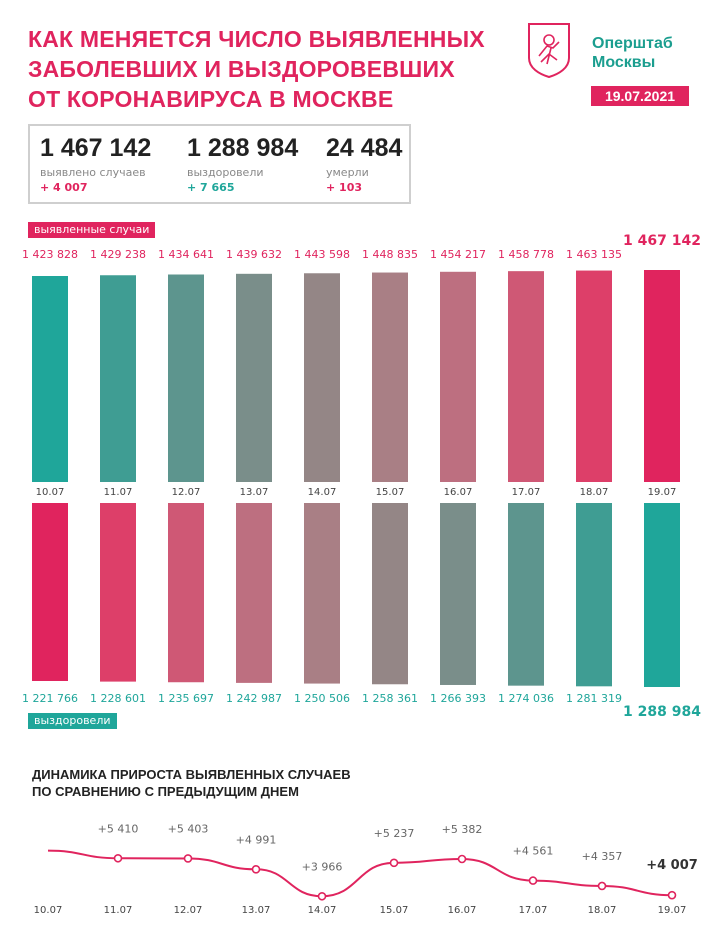 This screenshot has height=935, width=720. What do you see at coordinates (640, 96) in the screenshot?
I see `date-badge: 19.07.2021` at bounding box center [640, 96].